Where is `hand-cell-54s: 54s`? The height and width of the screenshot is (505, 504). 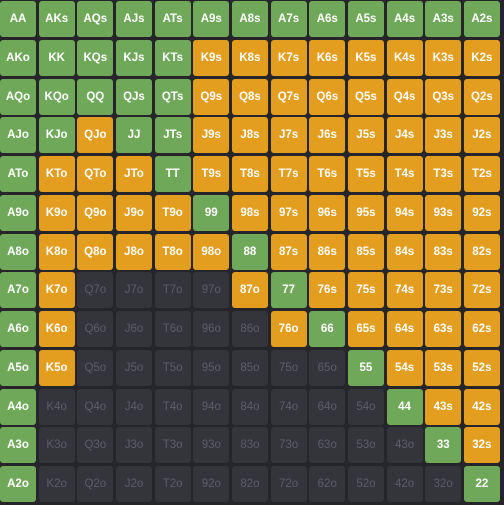
hand-cell-54s: 54s is located at coordinates (404, 367).